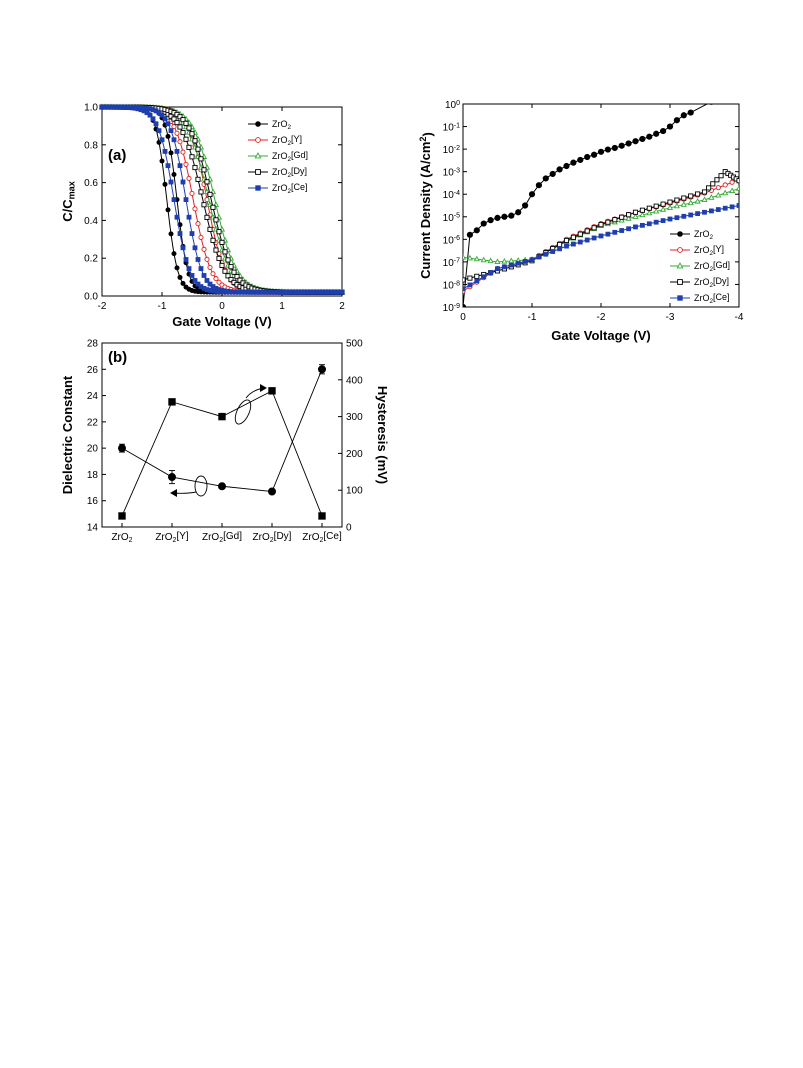  I want to click on legend-label: ZrO2[Y], so click(287, 140).